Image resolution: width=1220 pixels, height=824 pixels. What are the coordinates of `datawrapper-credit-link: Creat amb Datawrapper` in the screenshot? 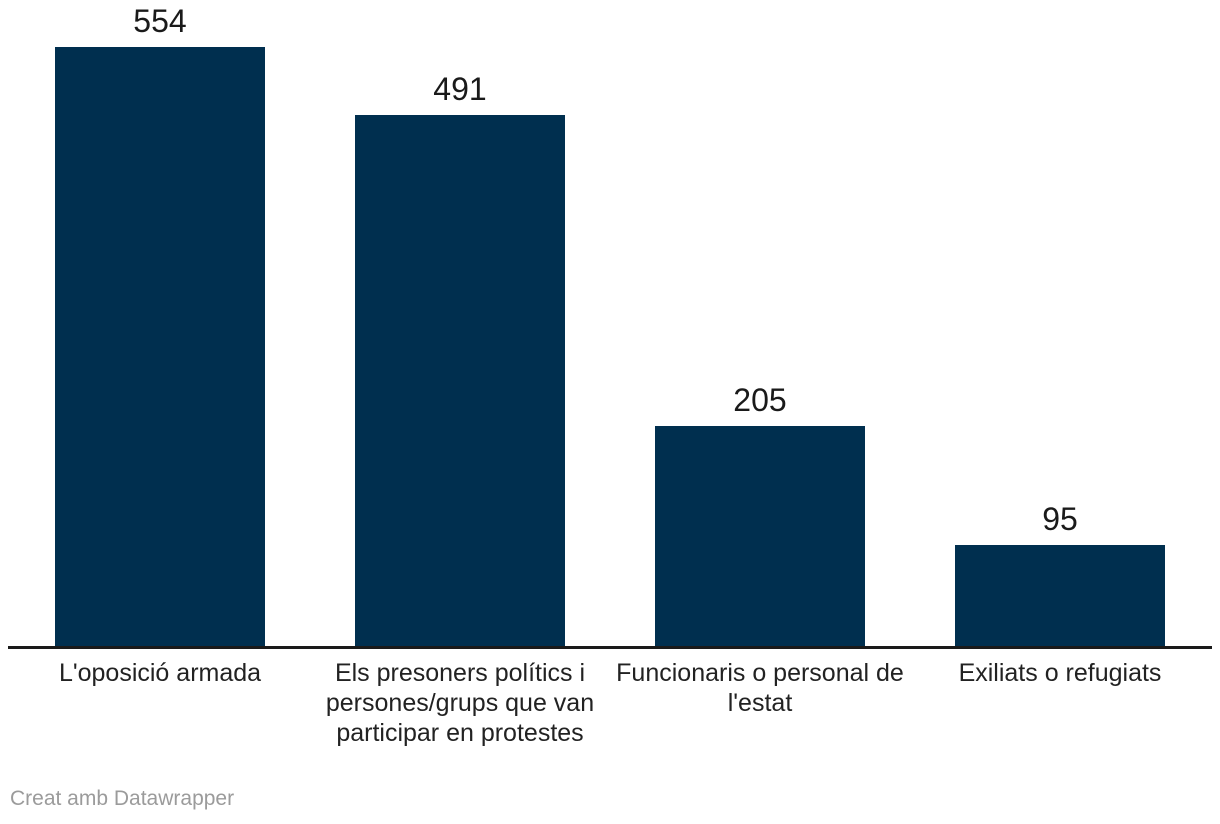 It's located at (122, 798).